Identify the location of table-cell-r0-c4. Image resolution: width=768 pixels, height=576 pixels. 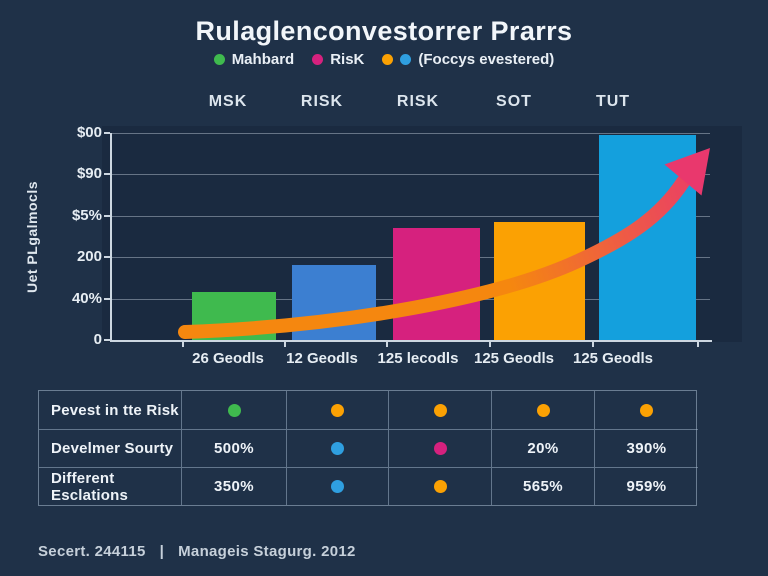
(646, 410).